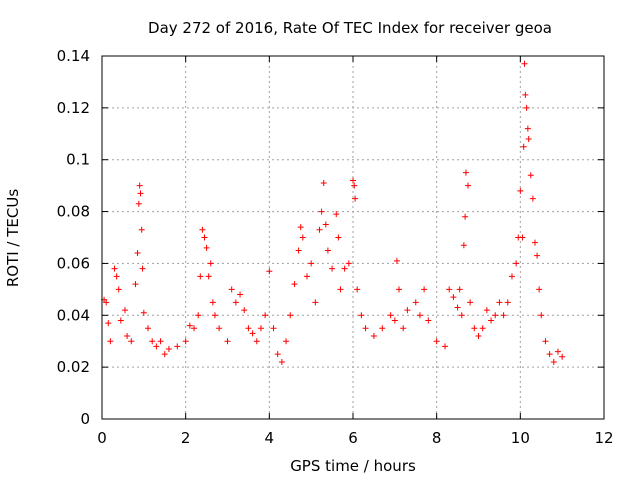  I want to click on x-tick-label: 6, so click(353, 438).